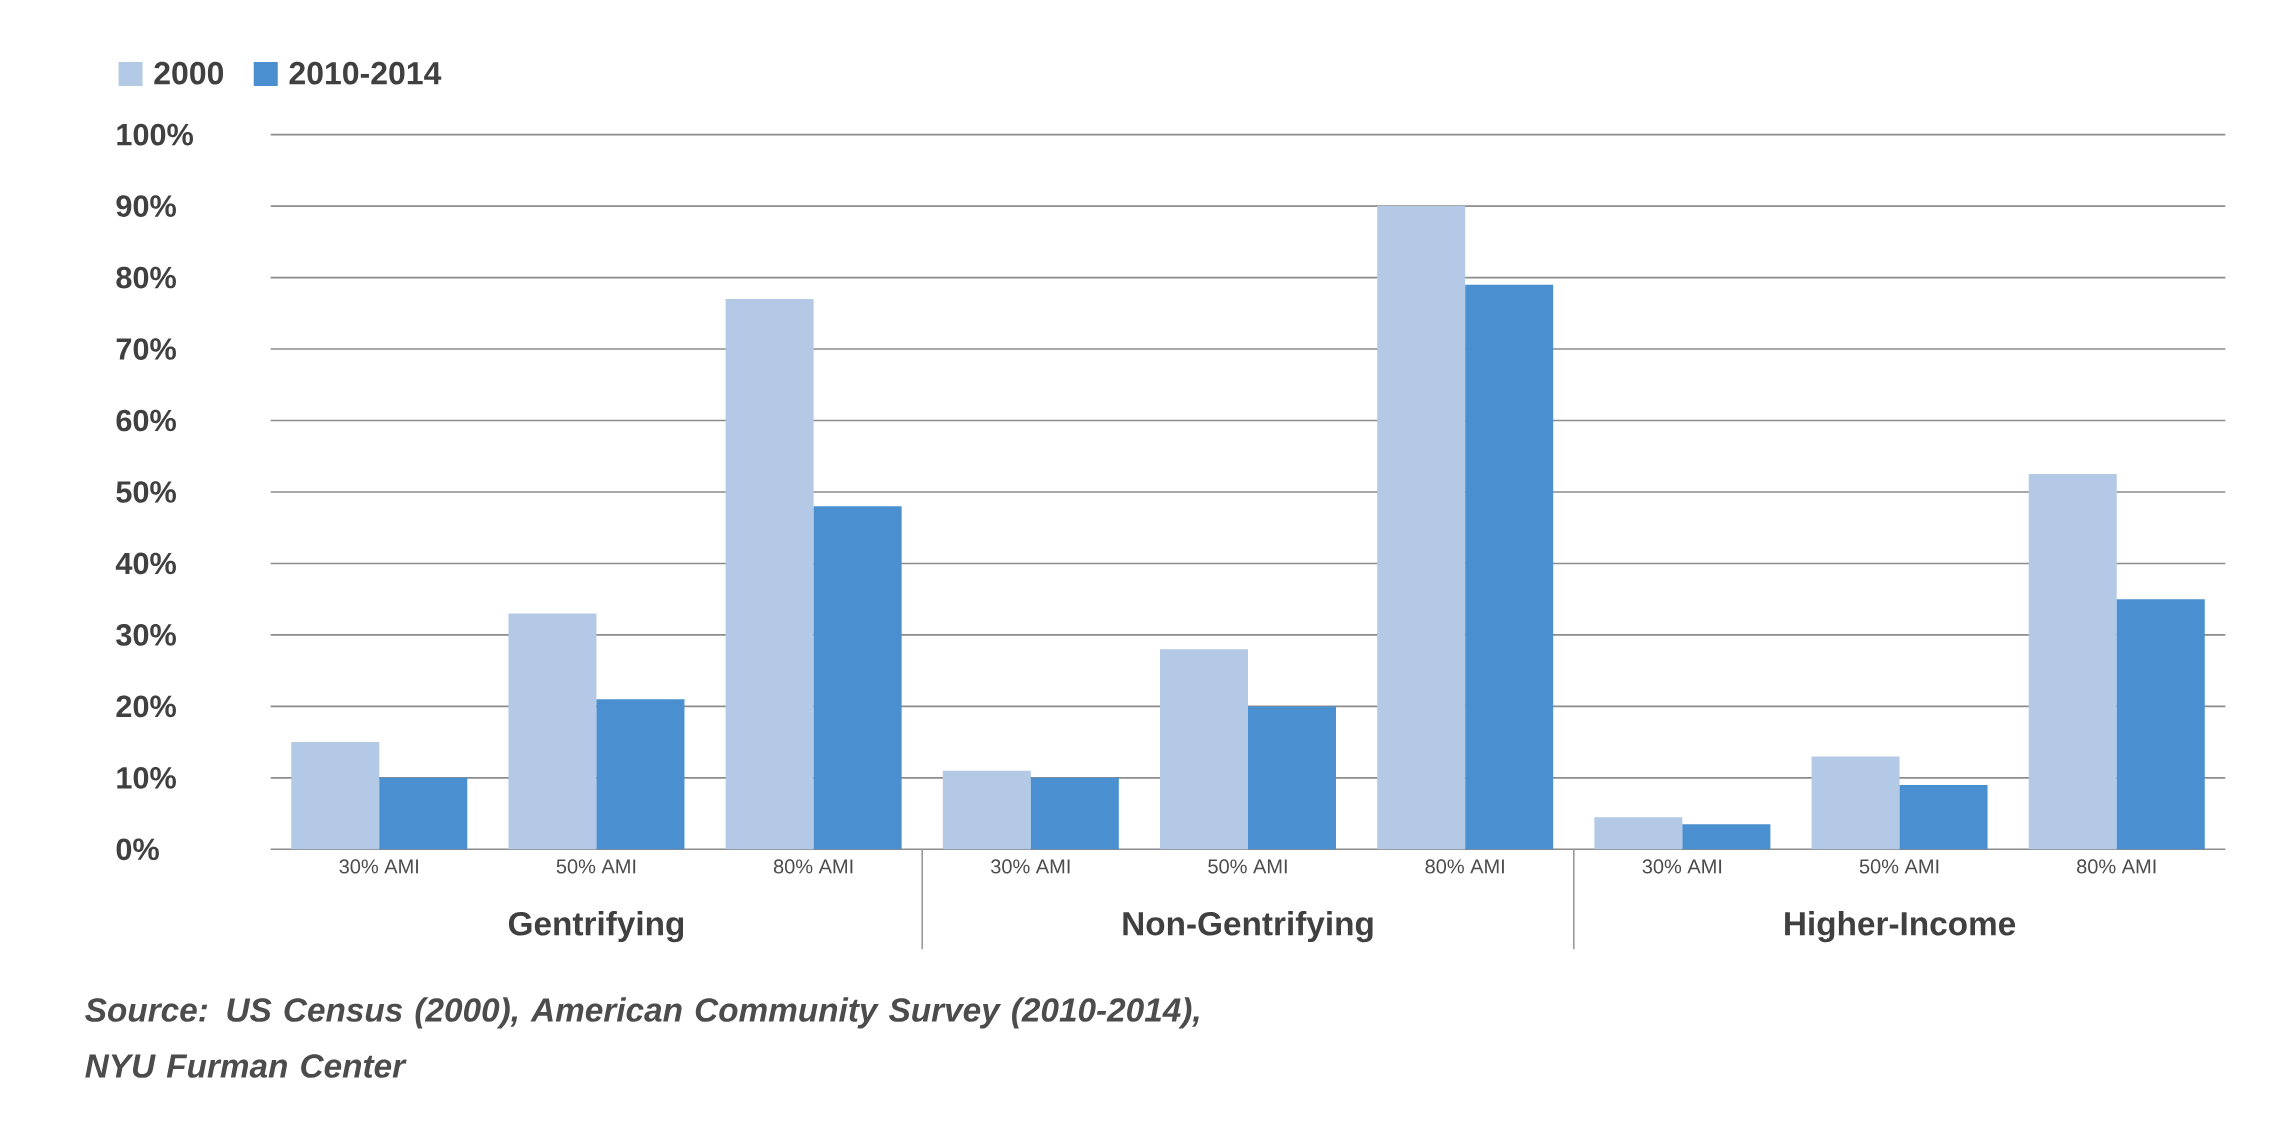  I want to click on text: Higher-Income, so click(1900, 927).